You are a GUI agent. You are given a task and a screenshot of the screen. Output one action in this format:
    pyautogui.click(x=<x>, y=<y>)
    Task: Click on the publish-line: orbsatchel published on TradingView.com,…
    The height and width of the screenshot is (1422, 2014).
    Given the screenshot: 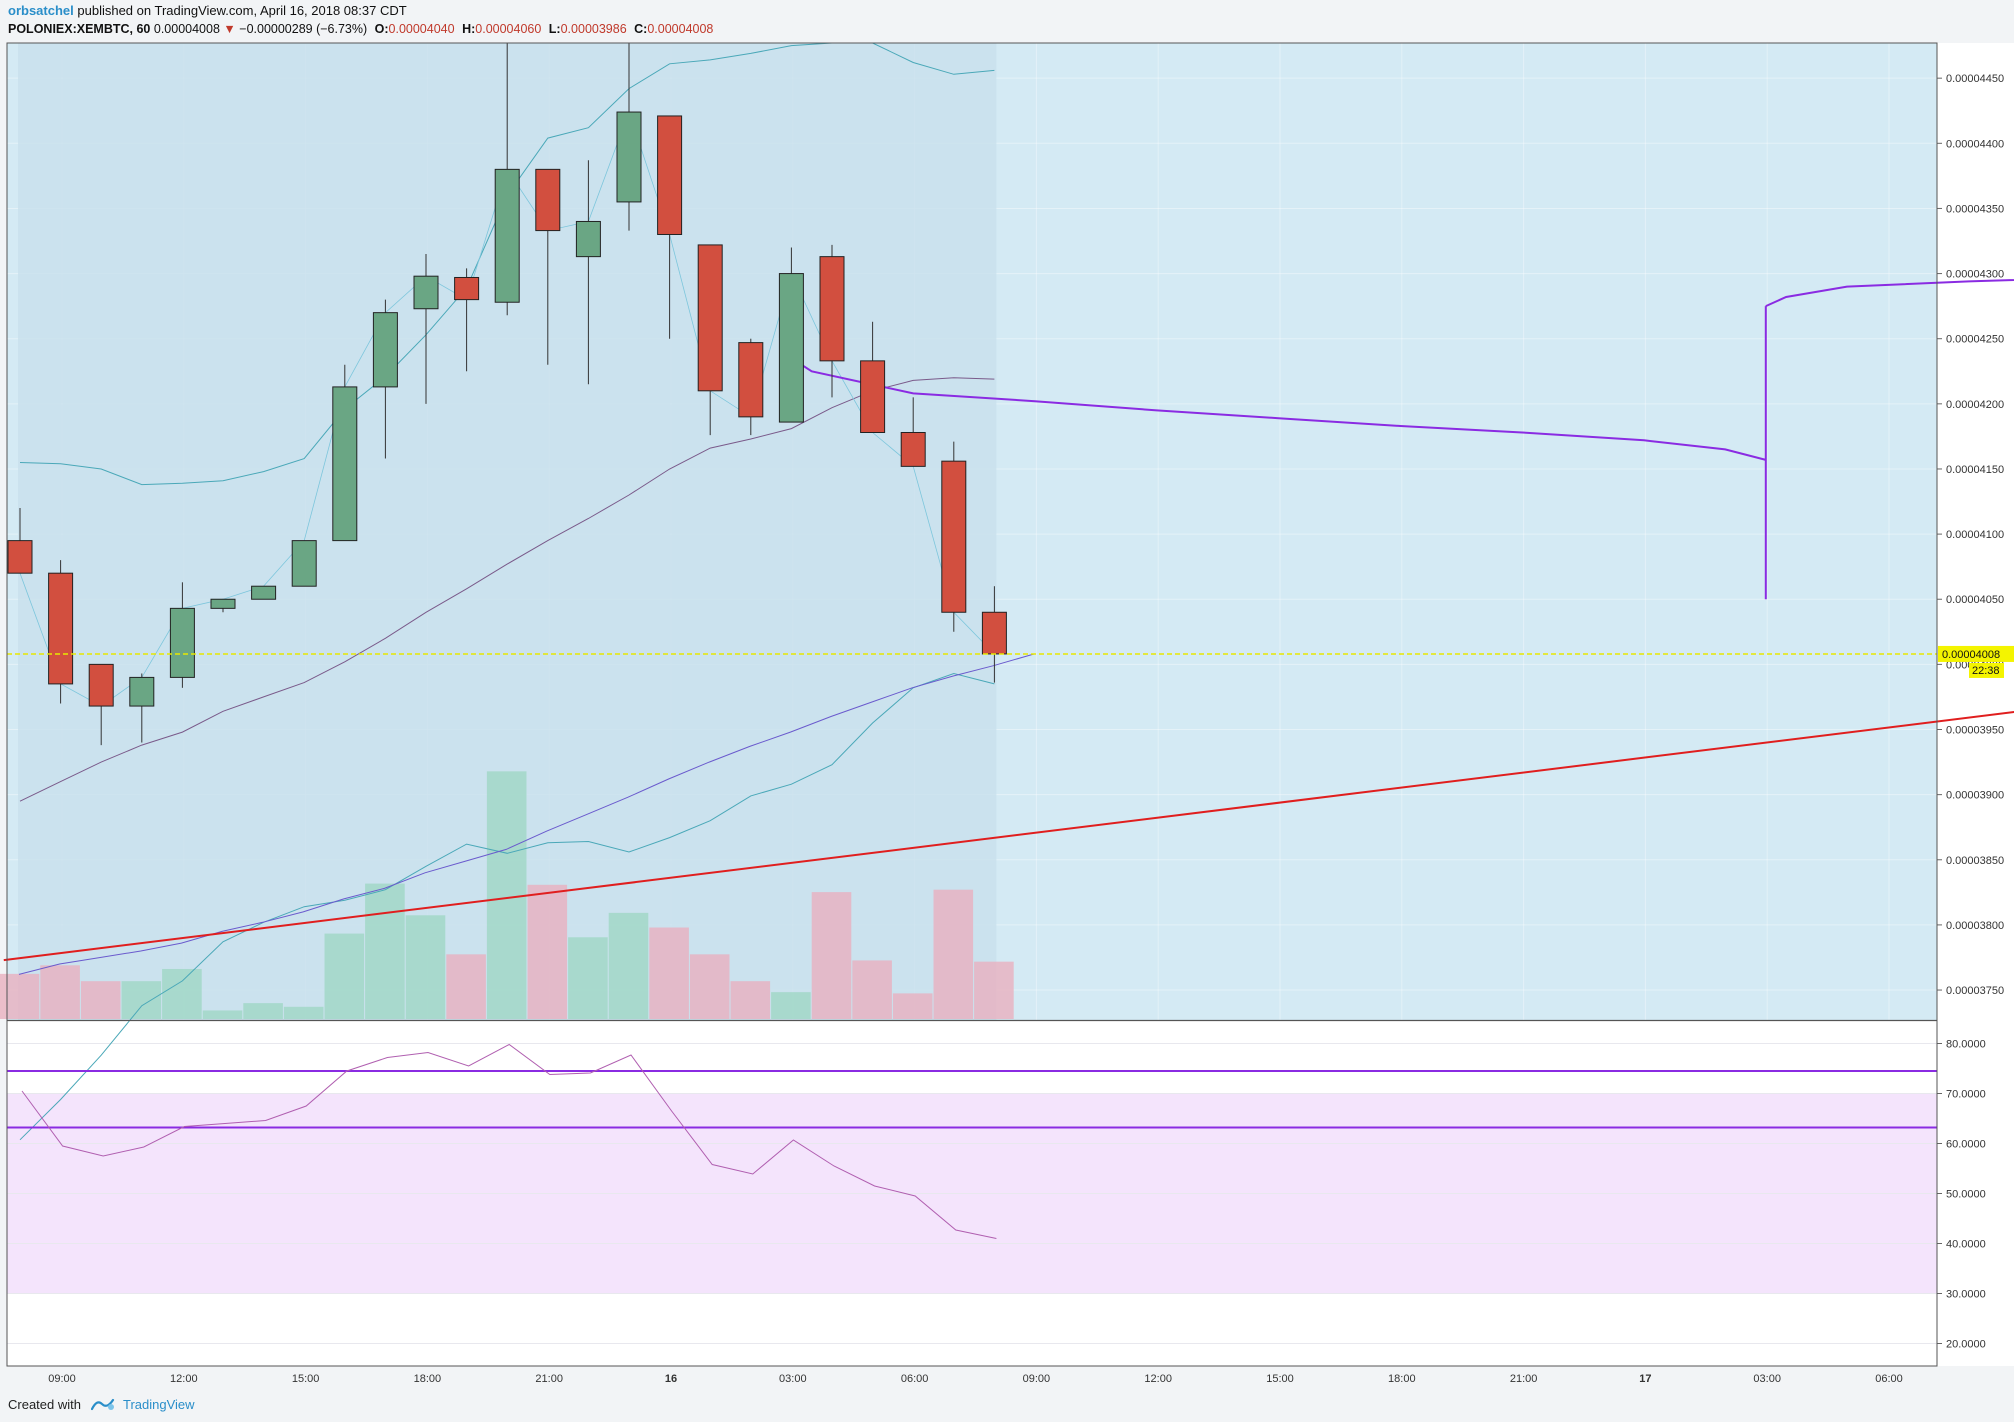 What is the action you would take?
    pyautogui.click(x=1003, y=11)
    